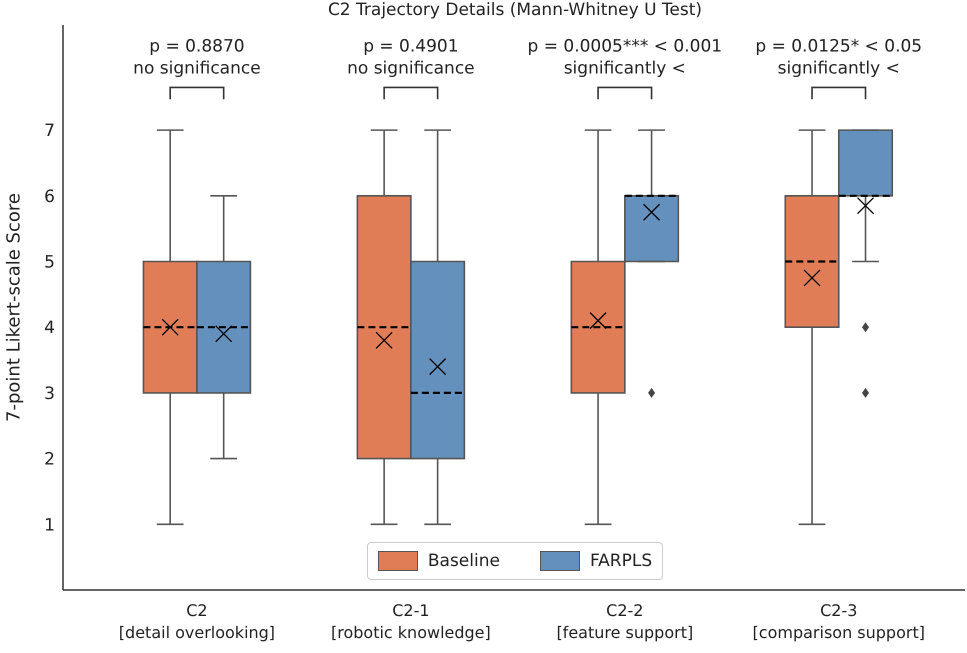 The width and height of the screenshot is (967, 653). Describe the element at coordinates (49, 196) in the screenshot. I see `y-tick-label: 6` at that location.